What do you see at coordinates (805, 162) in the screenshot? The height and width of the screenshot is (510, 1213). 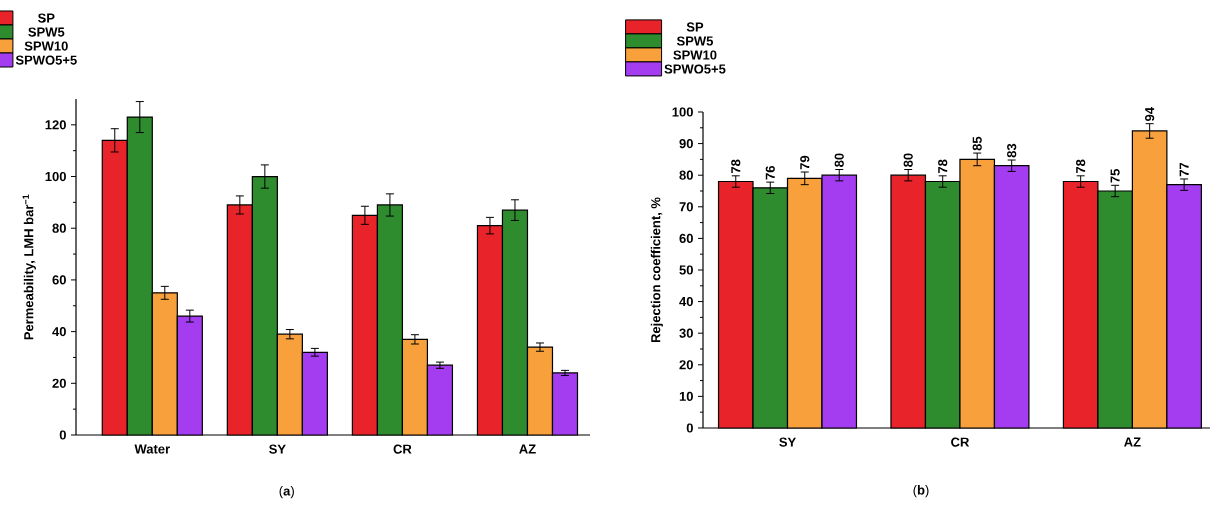 I see `data-label: 79` at bounding box center [805, 162].